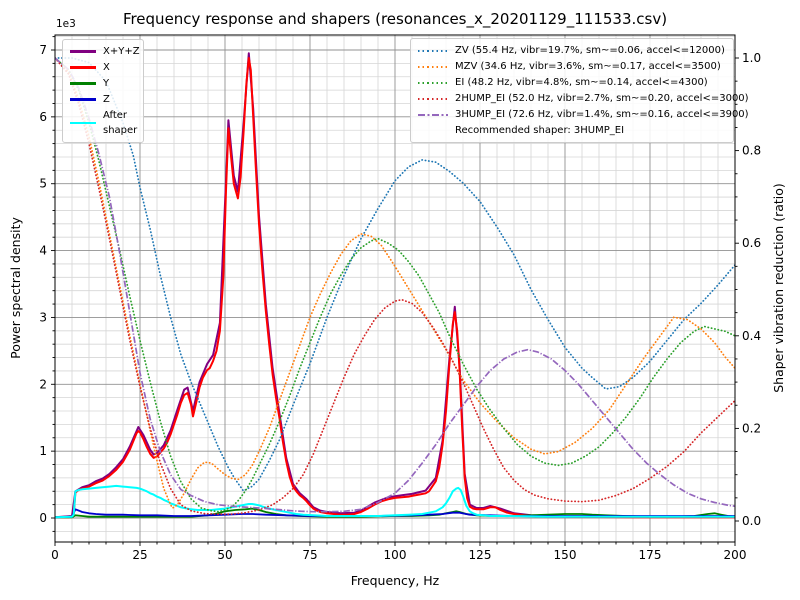  Describe the element at coordinates (433, 98) in the screenshot. I see `legend-line-2hump-ei` at that location.